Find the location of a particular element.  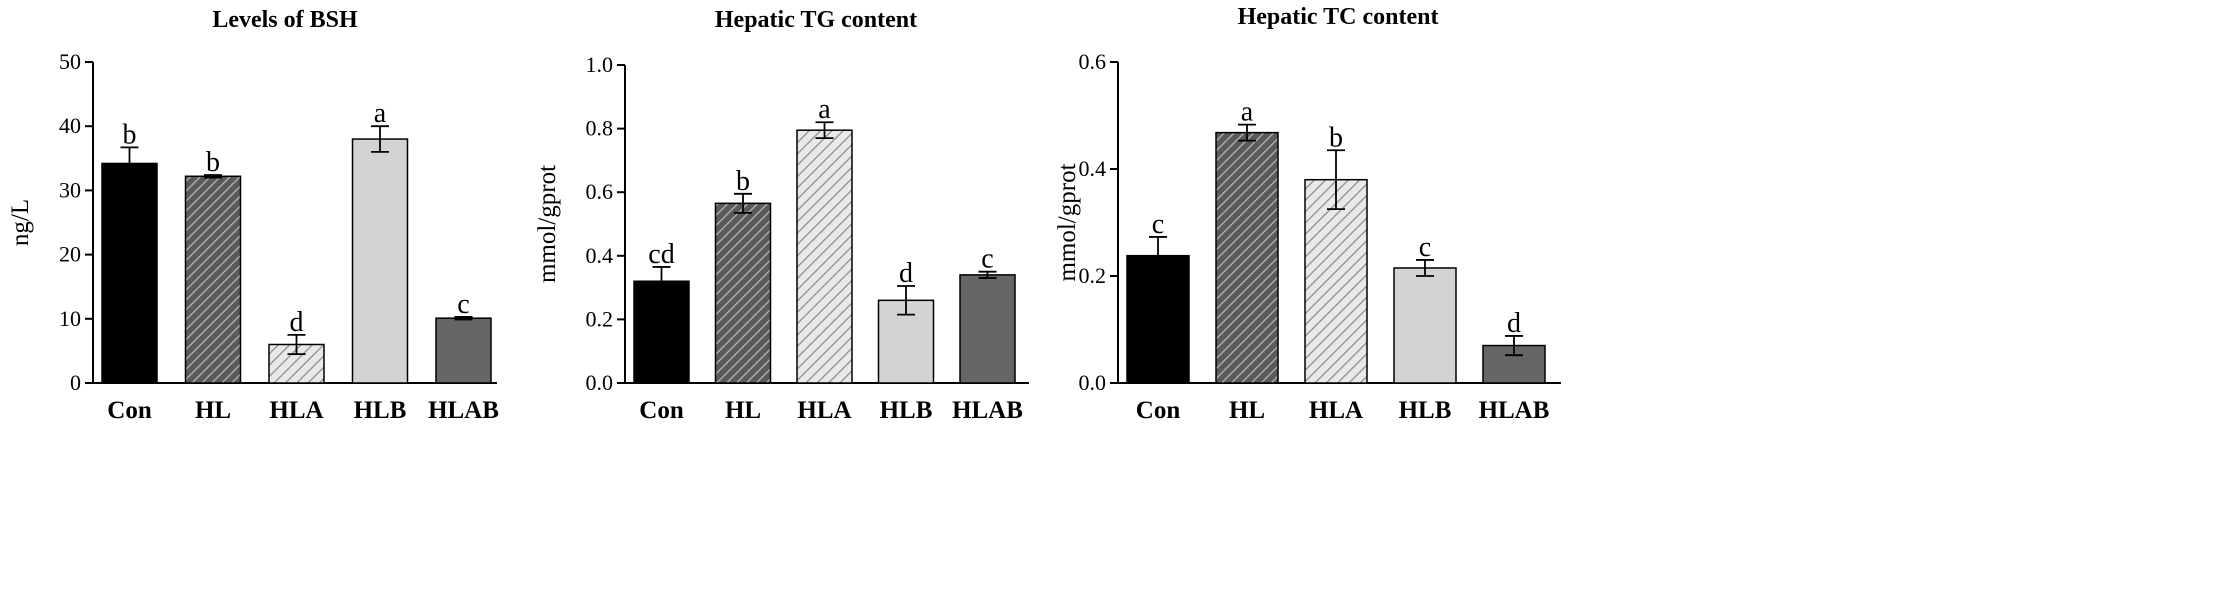

chart-title: Hepatic TC content is located at coordinates (1338, 17).